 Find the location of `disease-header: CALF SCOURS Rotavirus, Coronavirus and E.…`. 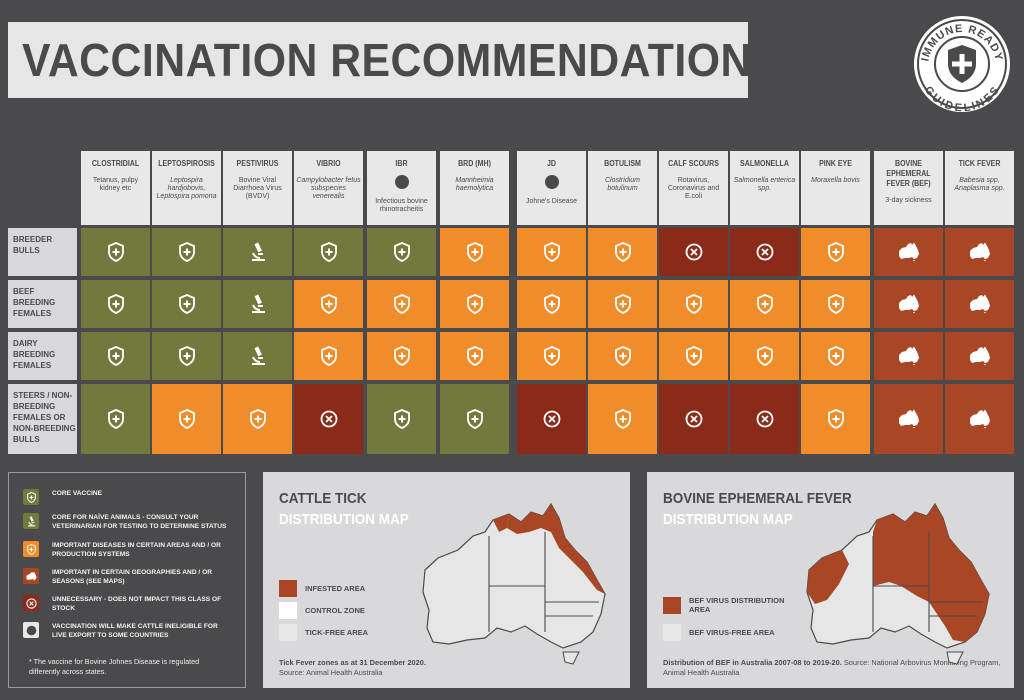

disease-header: CALF SCOURS Rotavirus, Coronavirus and E.… is located at coordinates (693, 188).